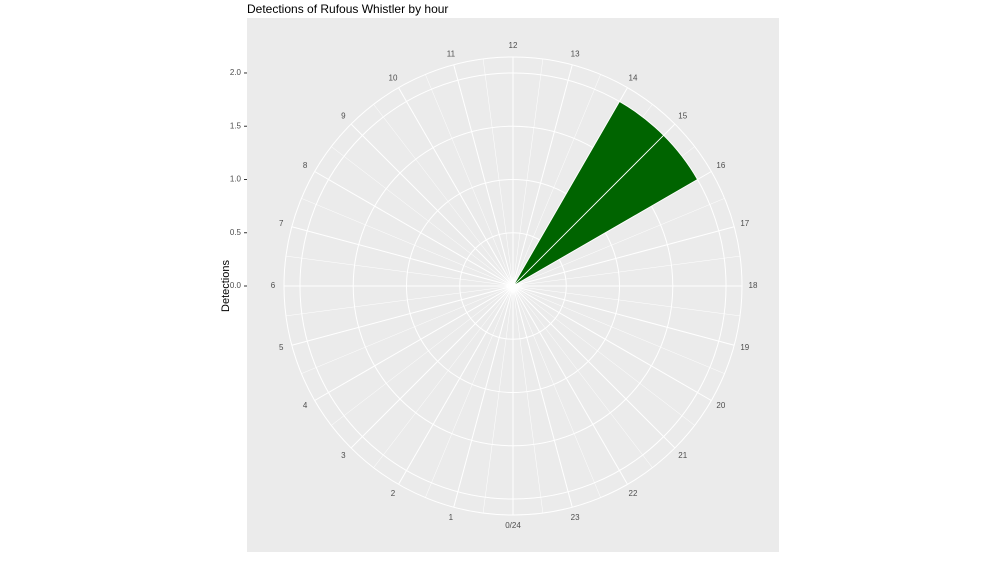 The height and width of the screenshot is (580, 1000). What do you see at coordinates (633, 493) in the screenshot?
I see `x-tick-label: 22` at bounding box center [633, 493].